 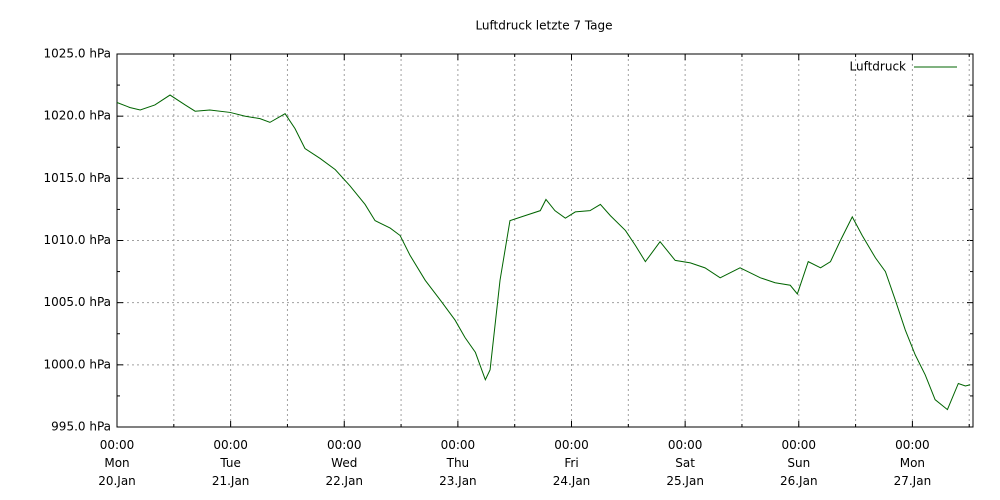 I want to click on y-tick-label: 1015.0 hPa, so click(x=77, y=178).